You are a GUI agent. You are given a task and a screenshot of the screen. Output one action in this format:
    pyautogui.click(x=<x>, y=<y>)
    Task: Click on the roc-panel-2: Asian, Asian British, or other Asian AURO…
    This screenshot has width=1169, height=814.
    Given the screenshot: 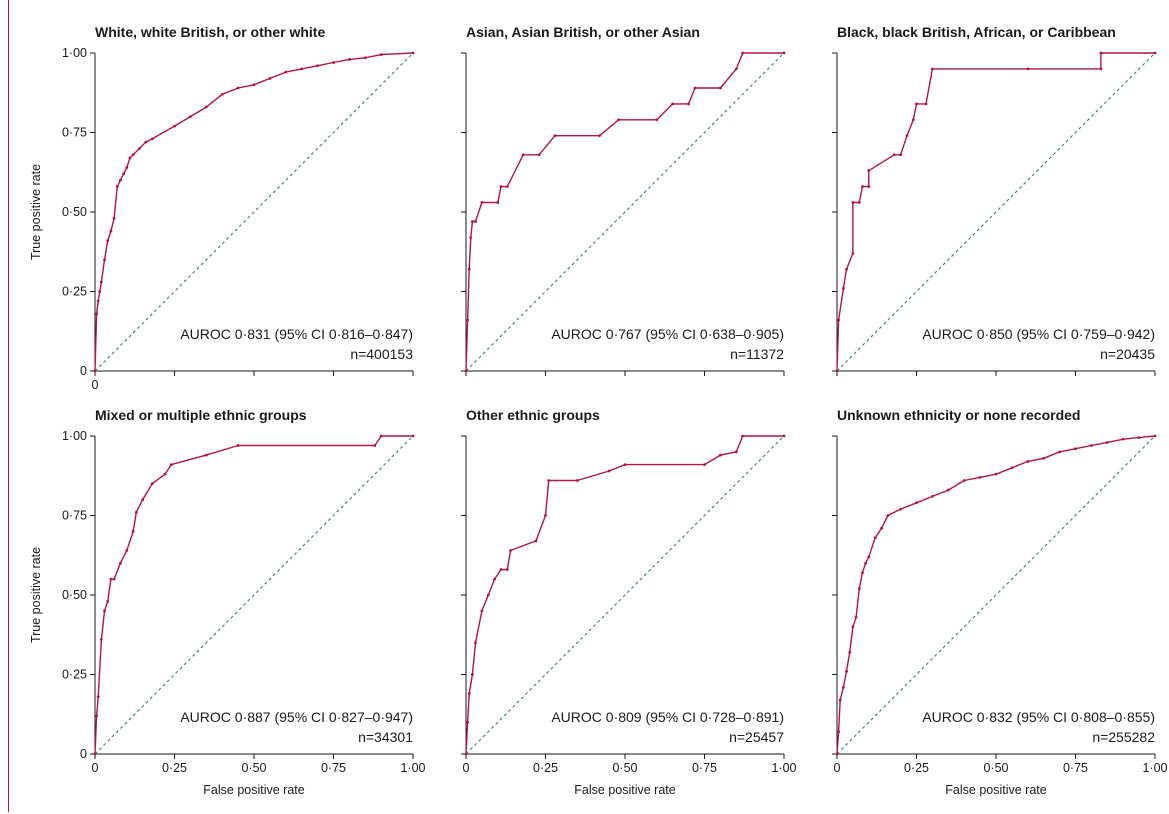 What is the action you would take?
    pyautogui.click(x=623, y=200)
    